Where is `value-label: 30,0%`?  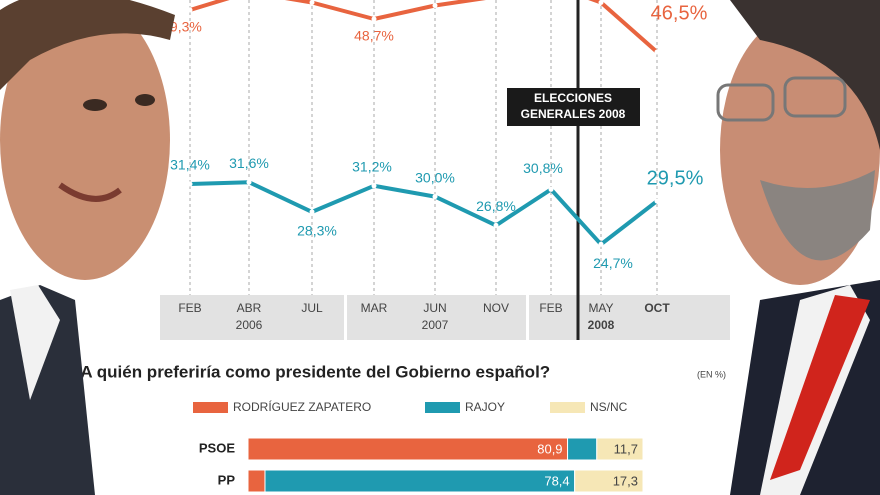
value-label: 30,0% is located at coordinates (435, 177).